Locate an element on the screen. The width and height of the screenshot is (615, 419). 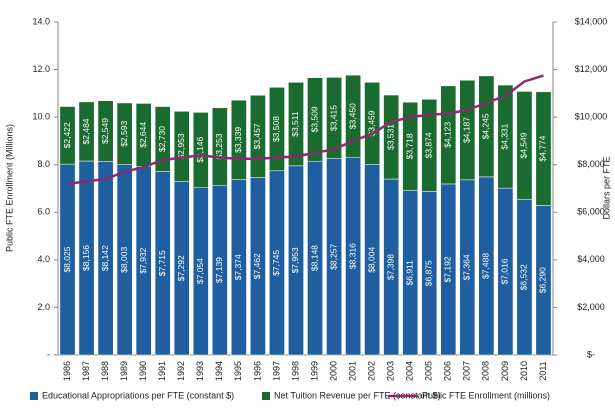
y-tick-label: 8.0 is located at coordinates (43, 164).